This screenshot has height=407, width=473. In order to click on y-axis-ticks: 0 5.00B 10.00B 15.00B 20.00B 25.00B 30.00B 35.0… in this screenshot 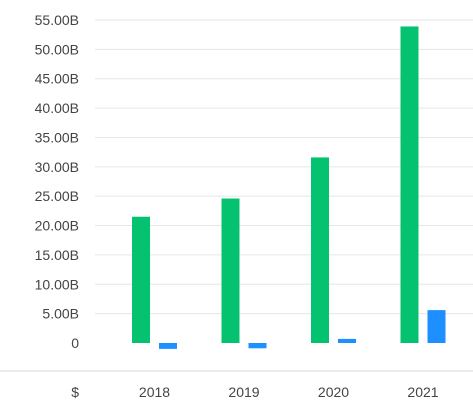, I will do `click(57, 181)`.